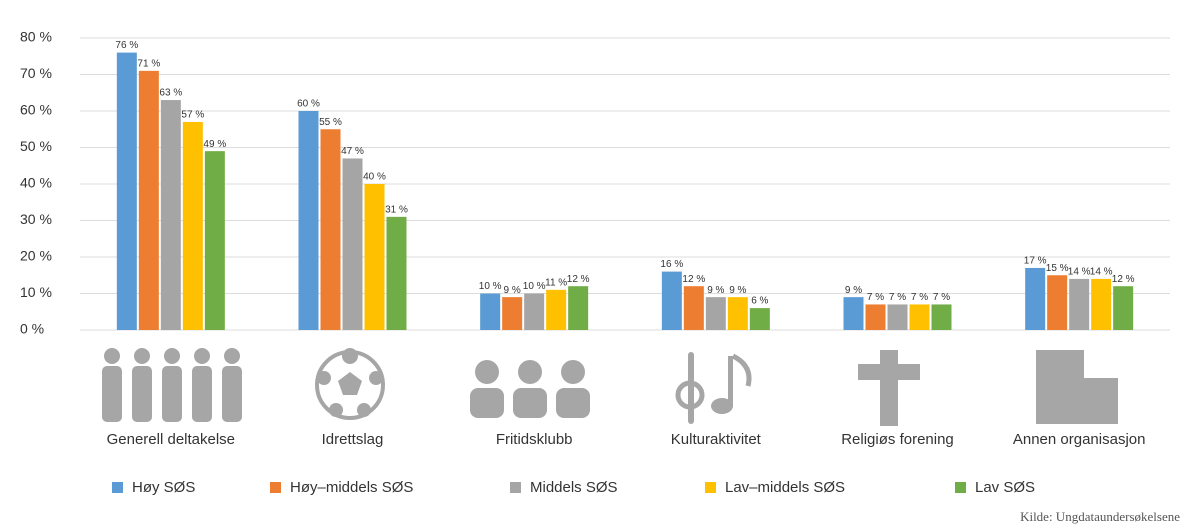  What do you see at coordinates (308, 104) in the screenshot?
I see `value-label: 60 %` at bounding box center [308, 104].